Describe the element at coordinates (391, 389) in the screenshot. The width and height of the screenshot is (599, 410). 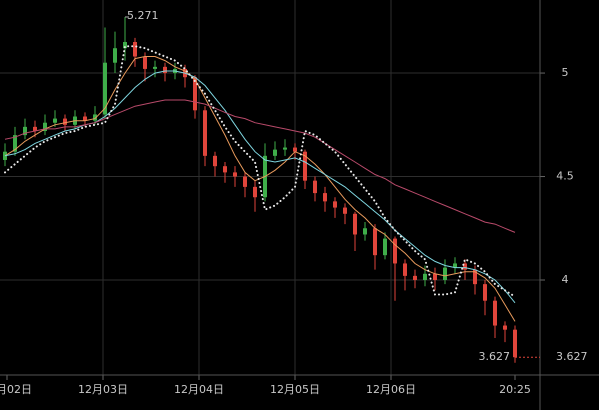
I see `x-tick-label: 12月06日` at that location.